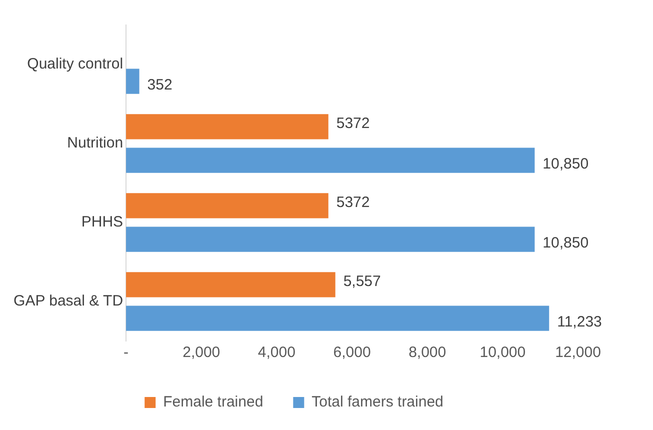  What do you see at coordinates (126, 353) in the screenshot?
I see `x-tick-label: -` at bounding box center [126, 353].